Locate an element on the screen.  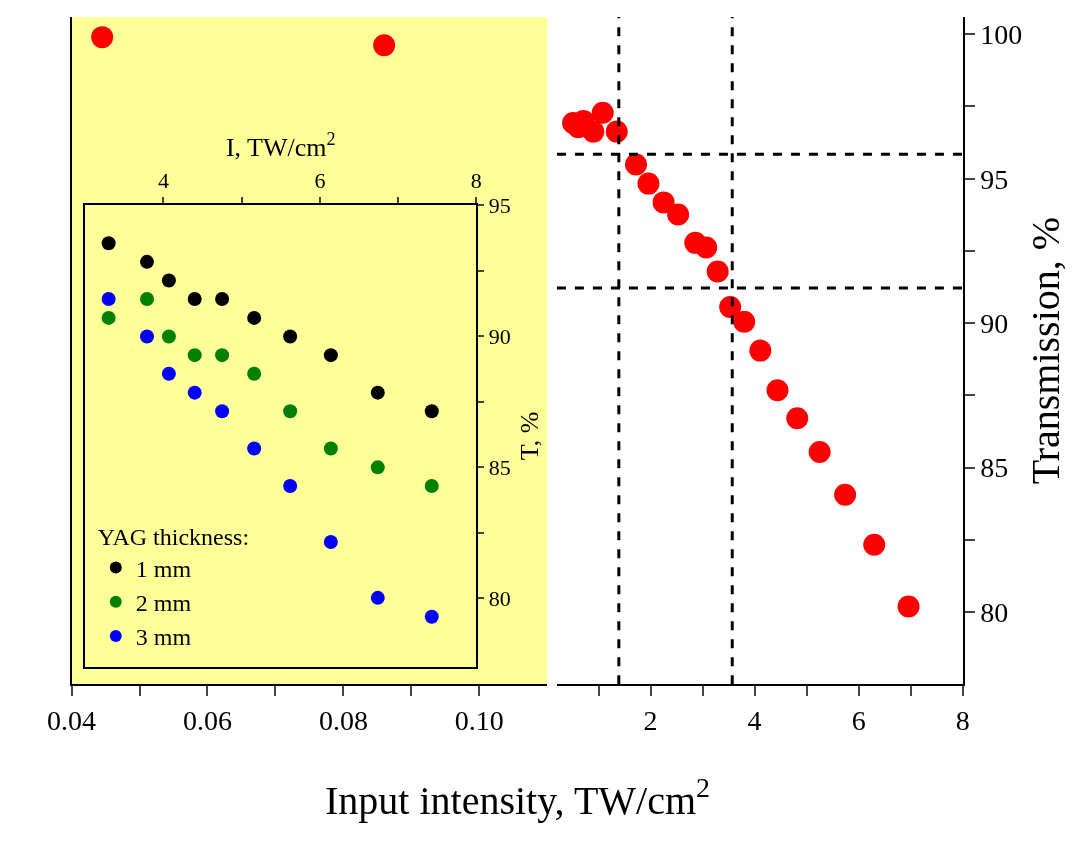
x-tick-label: 0.10 is located at coordinates (479, 720).